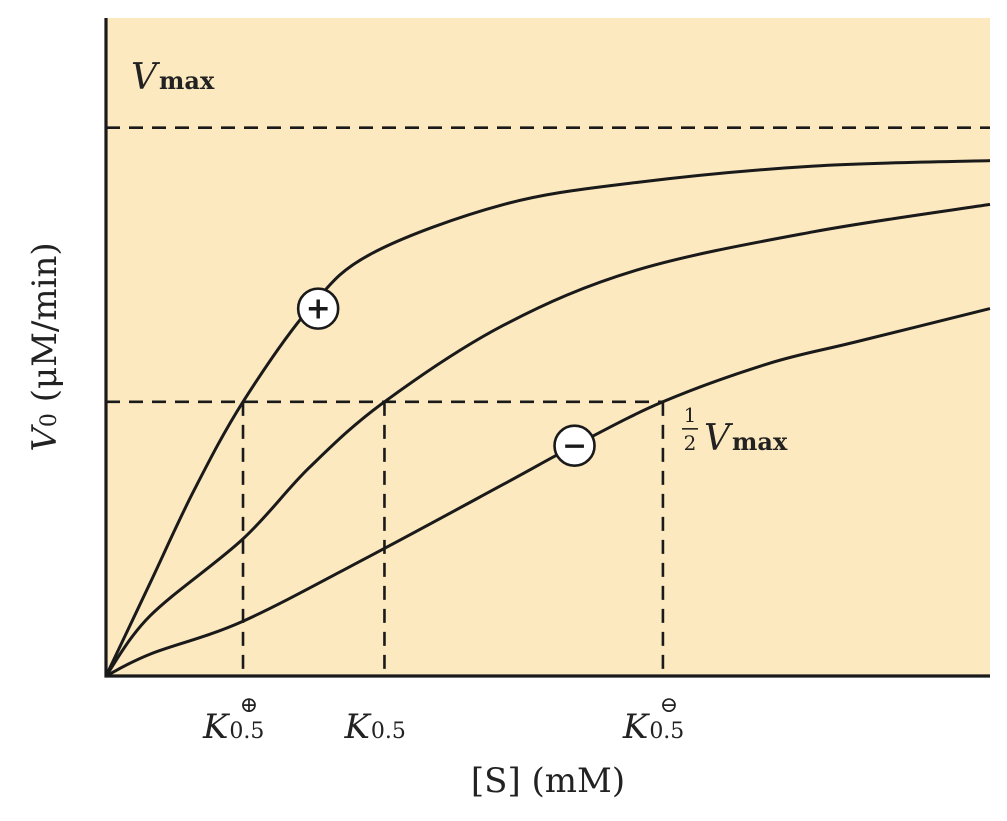 The width and height of the screenshot is (1007, 821). Describe the element at coordinates (173, 77) in the screenshot. I see `vmax-label: Vmax` at that location.